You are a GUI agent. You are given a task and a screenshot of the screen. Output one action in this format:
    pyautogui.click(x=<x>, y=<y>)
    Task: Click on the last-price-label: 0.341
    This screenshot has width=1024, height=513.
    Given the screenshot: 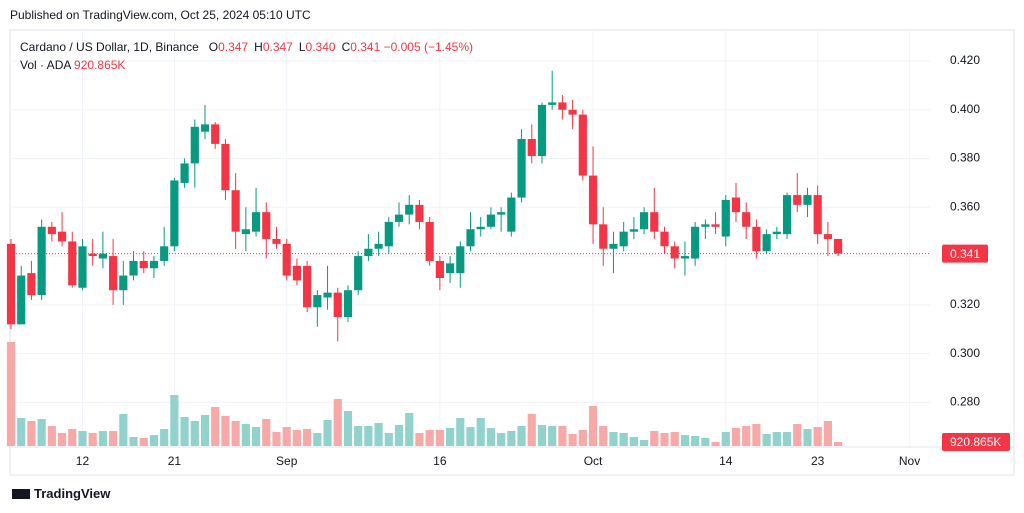 What is the action you would take?
    pyautogui.click(x=965, y=254)
    